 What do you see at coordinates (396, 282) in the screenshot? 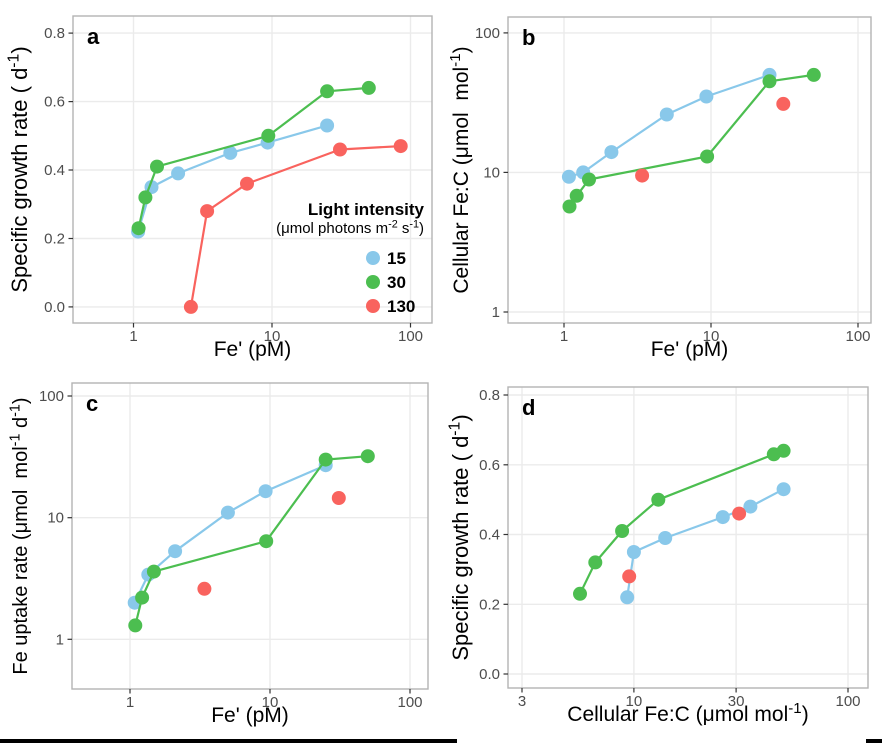
I see `legend-item-label: 30` at bounding box center [396, 282].